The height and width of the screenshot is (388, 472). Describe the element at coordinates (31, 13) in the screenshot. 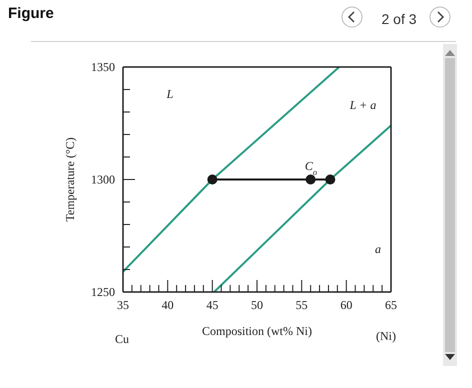

I see `chart-title: Figure` at that location.